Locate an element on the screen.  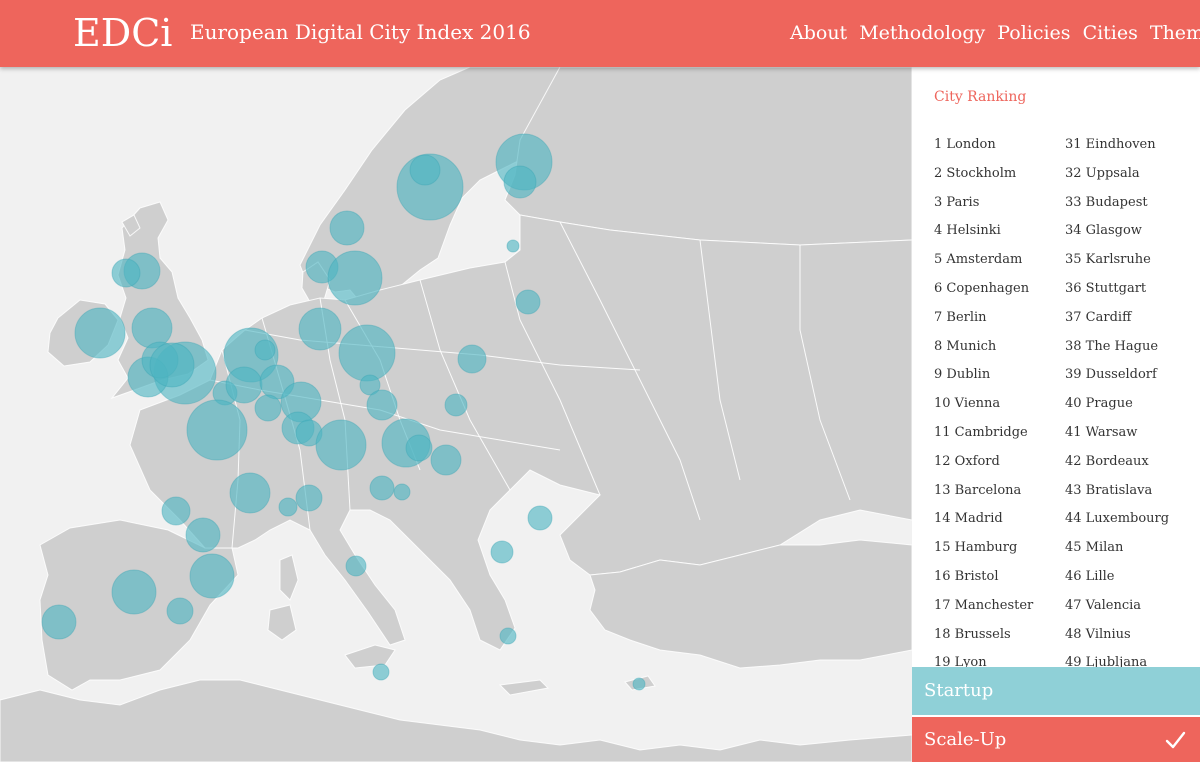
ranking-item: 42 Bordeaux is located at coordinates (1107, 461).